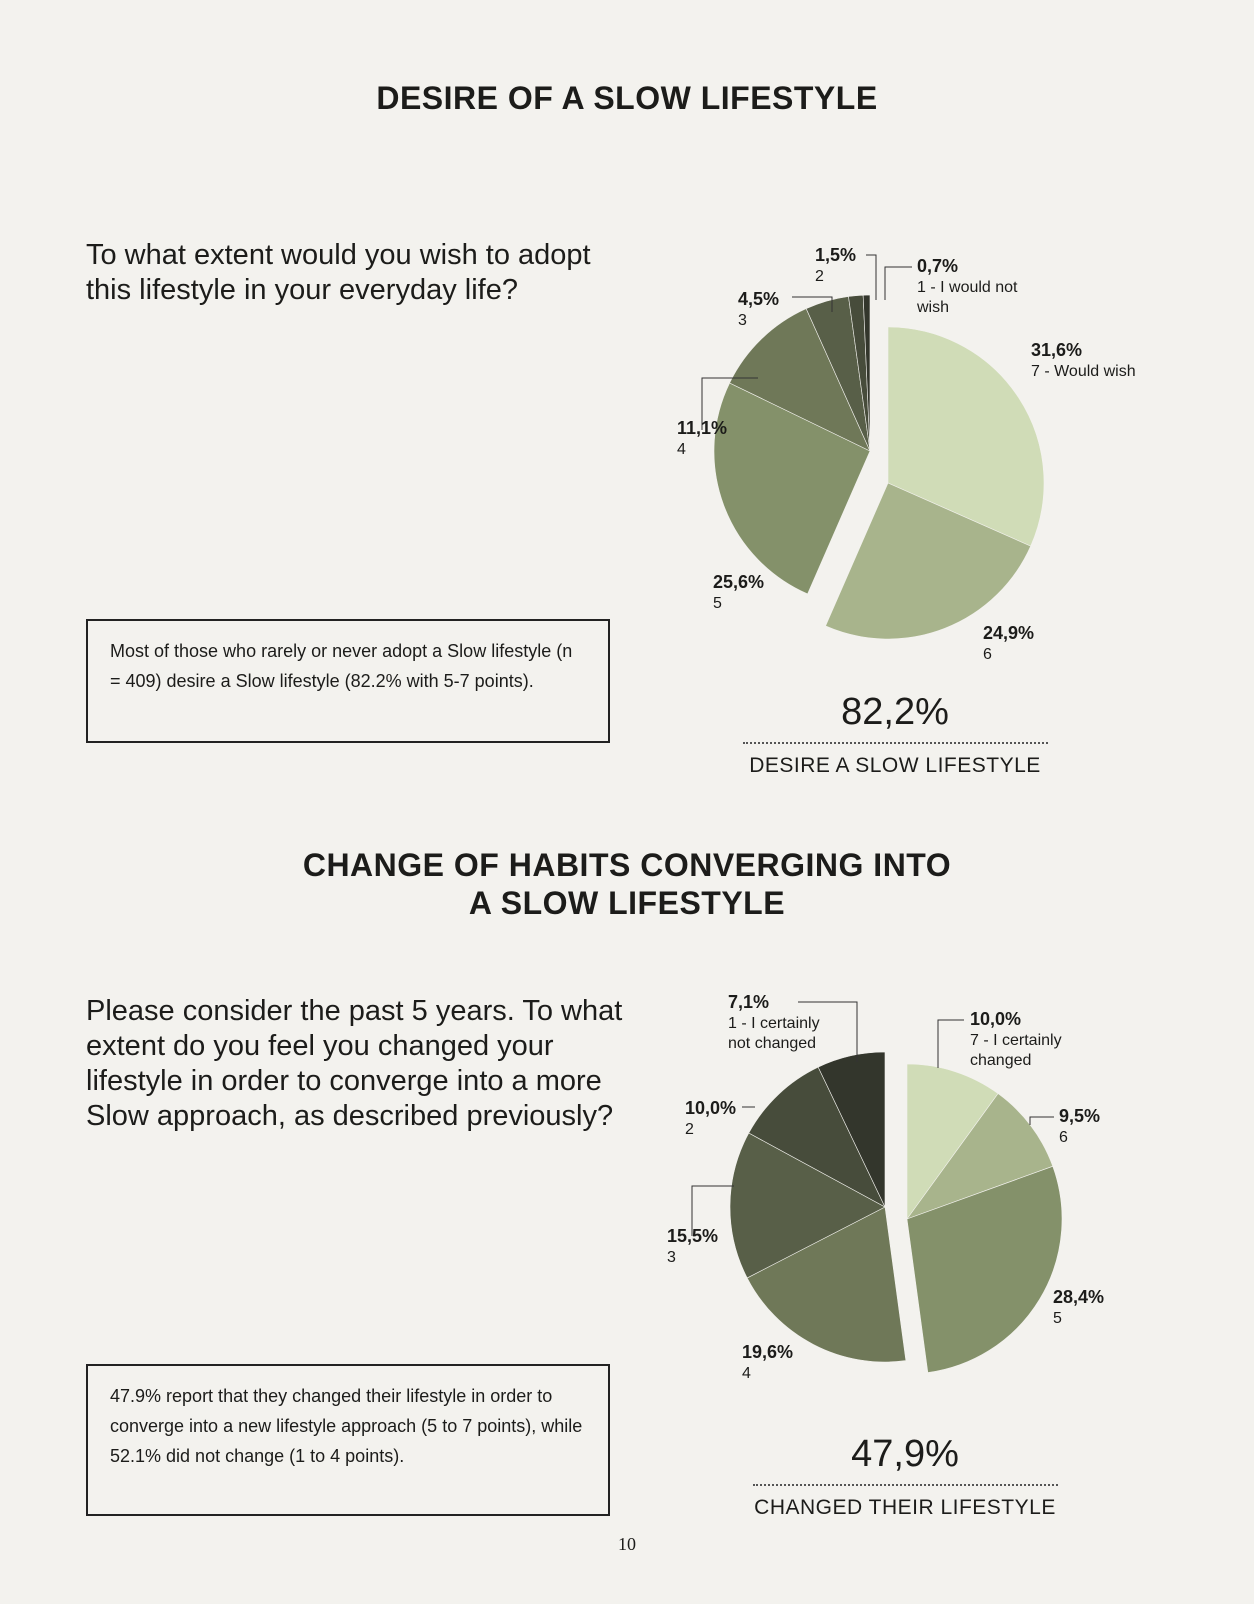  I want to click on section1-stat-value: 82,2%, so click(895, 712).